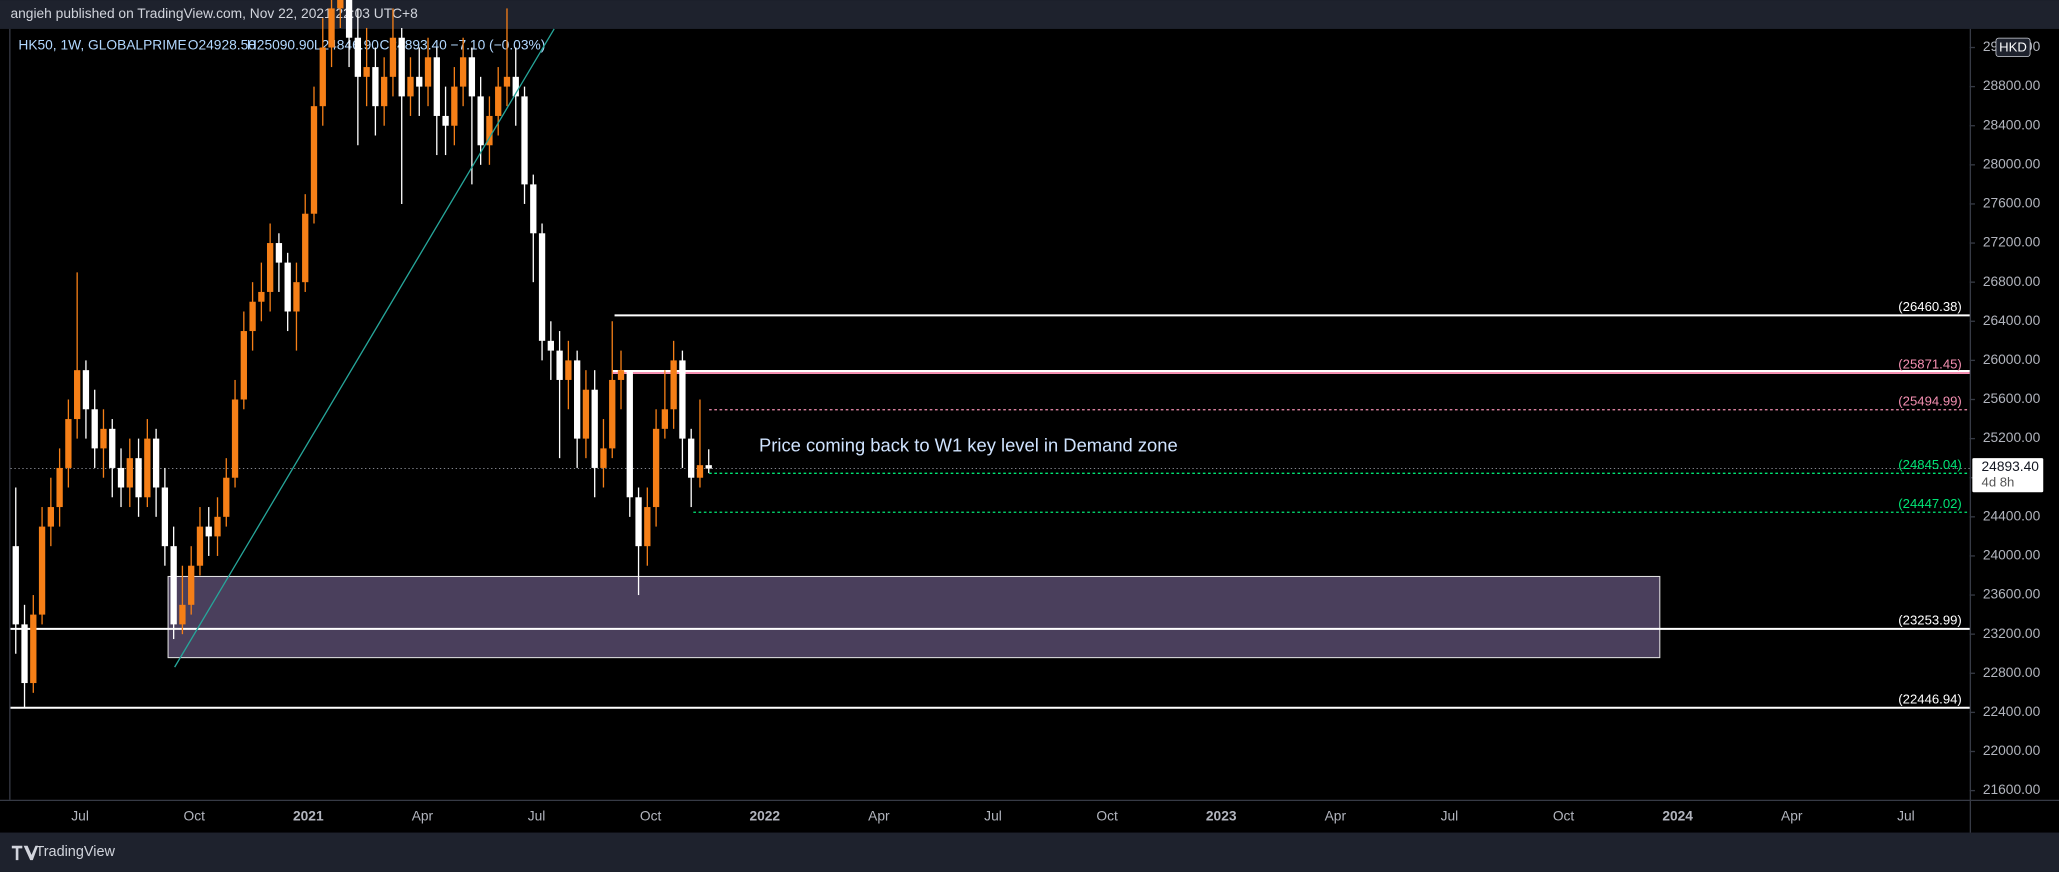 Image resolution: width=2059 pixels, height=872 pixels. I want to click on y-tick-label: 24000.00, so click(2012, 555).